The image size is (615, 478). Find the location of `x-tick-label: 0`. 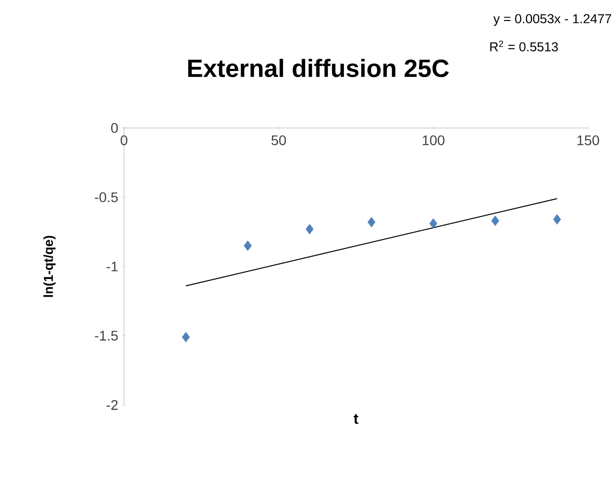

x-tick-label: 0 is located at coordinates (124, 140).